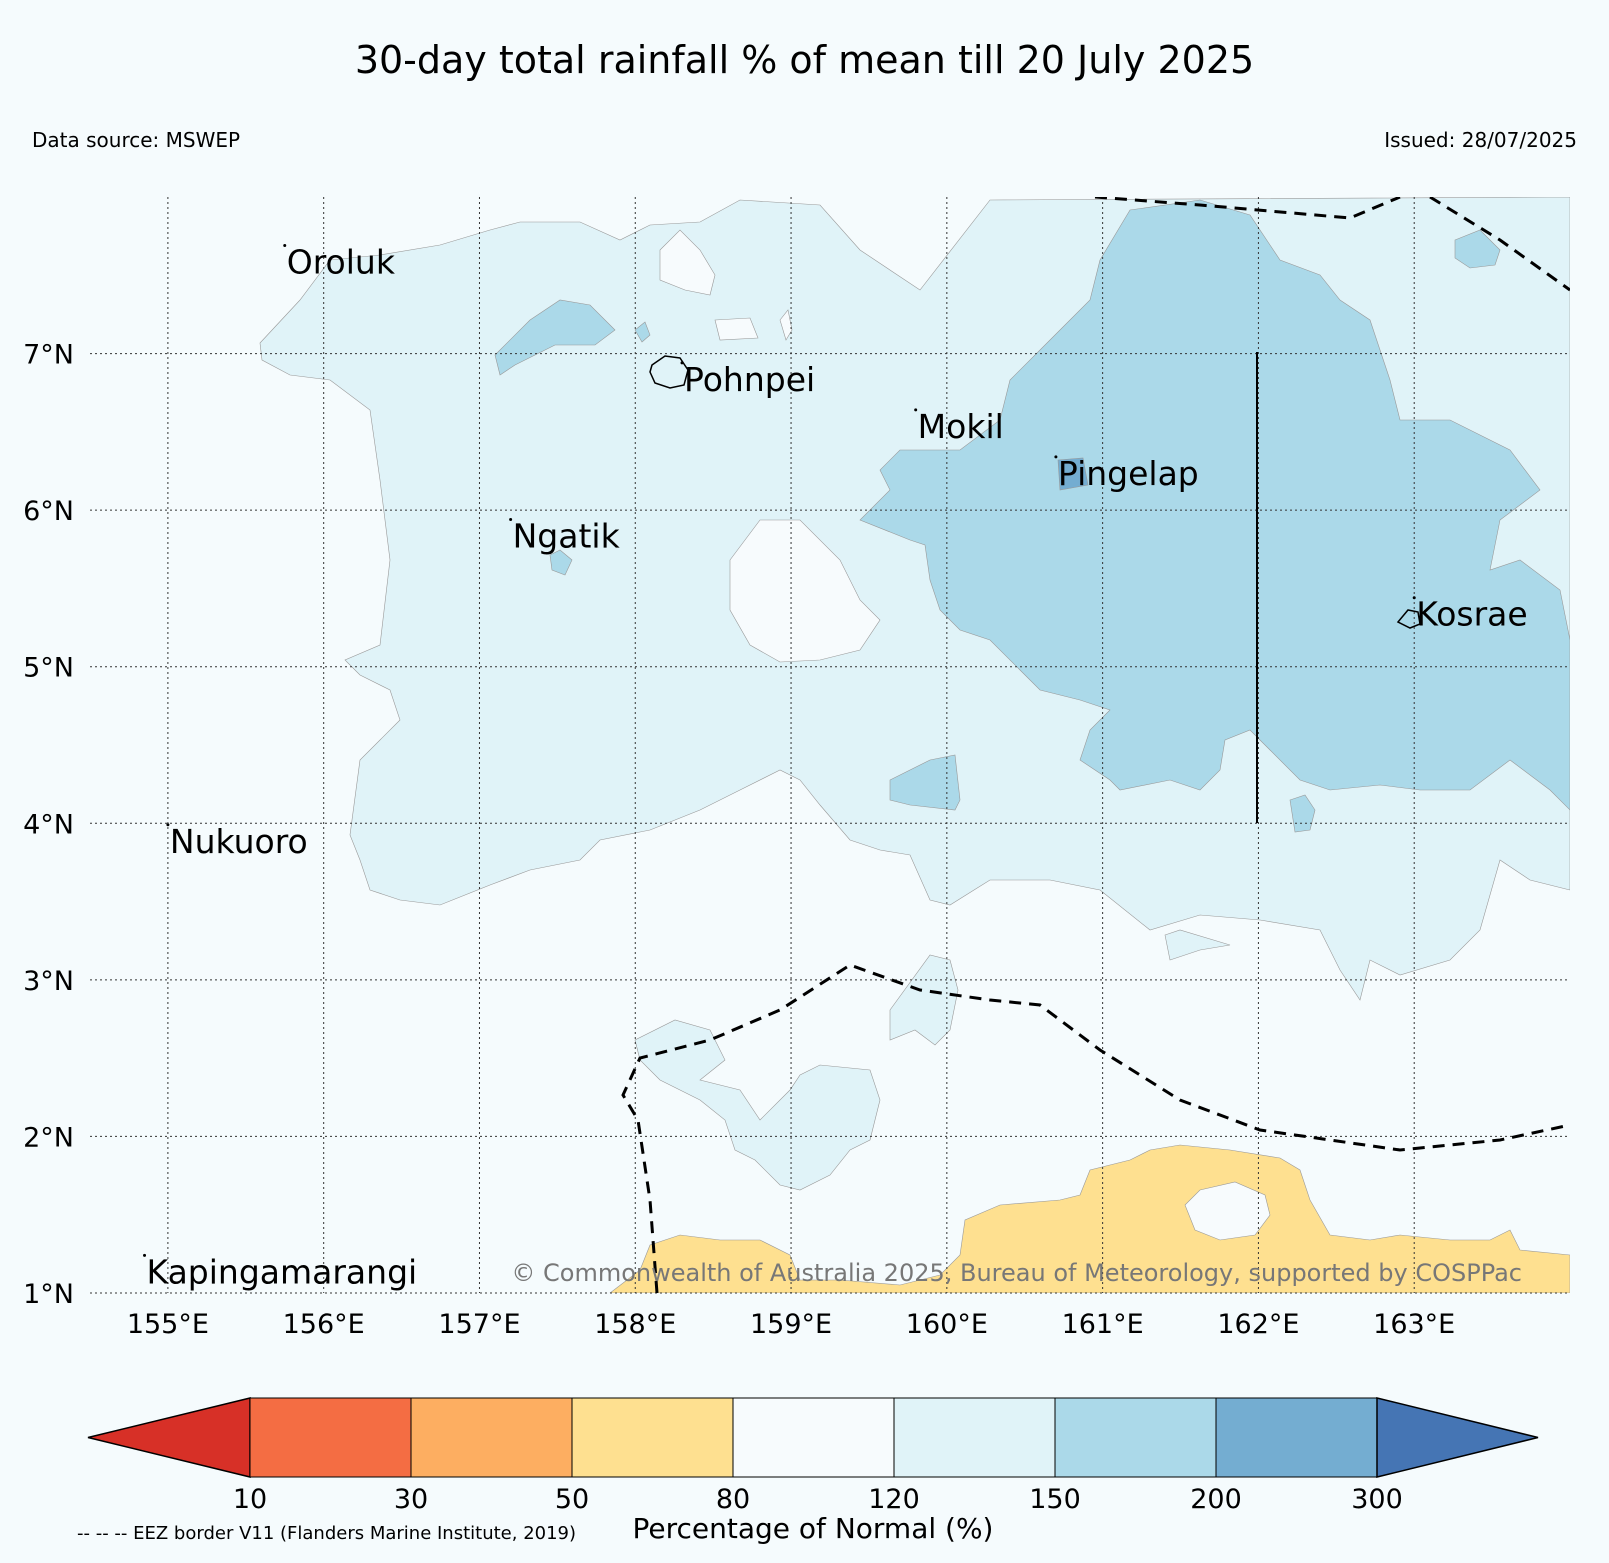 The image size is (1609, 1563). What do you see at coordinates (48, 355) in the screenshot?
I see `lat-tick-label: 7°N` at bounding box center [48, 355].